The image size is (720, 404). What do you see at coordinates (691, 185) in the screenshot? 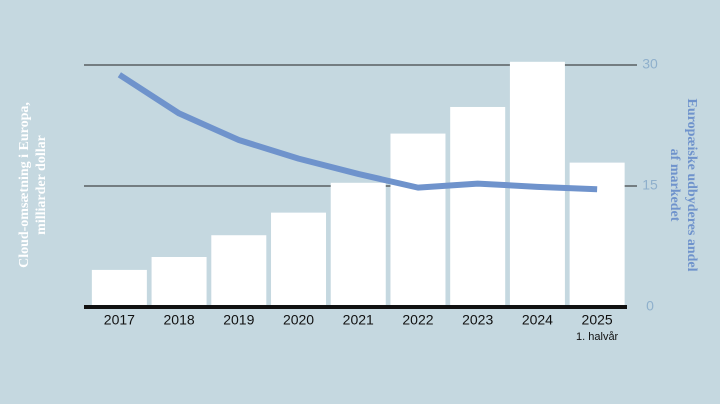
I see `y2-axis-label: Europæiske udbyderes andel` at bounding box center [691, 185].